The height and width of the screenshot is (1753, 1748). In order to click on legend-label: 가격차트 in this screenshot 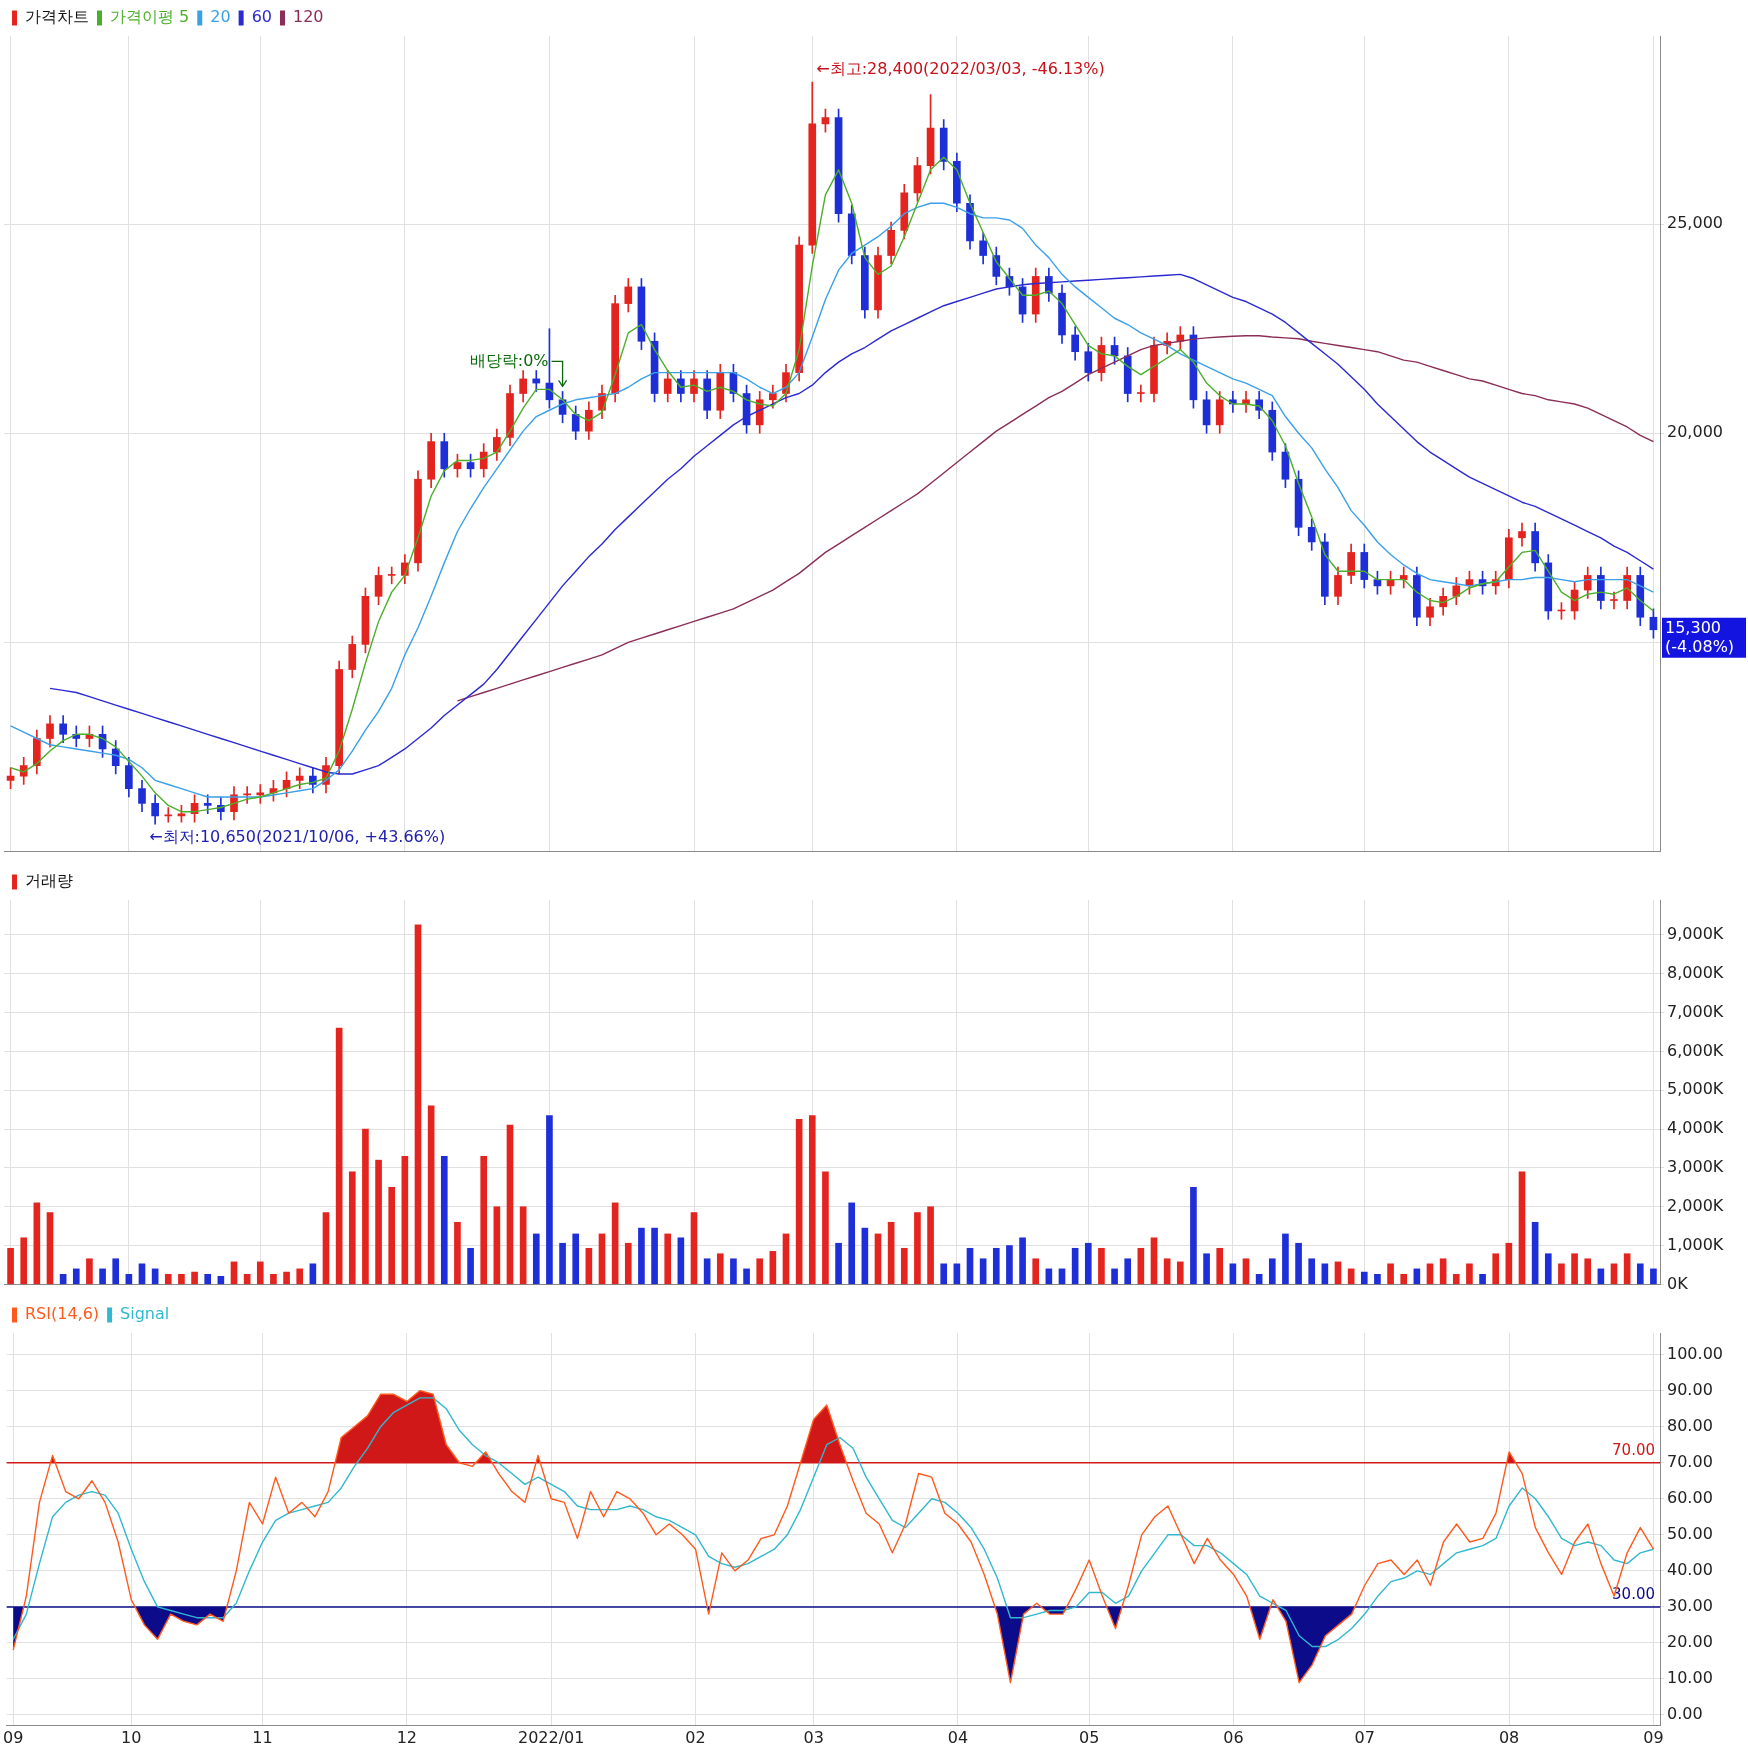, I will do `click(57, 17)`.